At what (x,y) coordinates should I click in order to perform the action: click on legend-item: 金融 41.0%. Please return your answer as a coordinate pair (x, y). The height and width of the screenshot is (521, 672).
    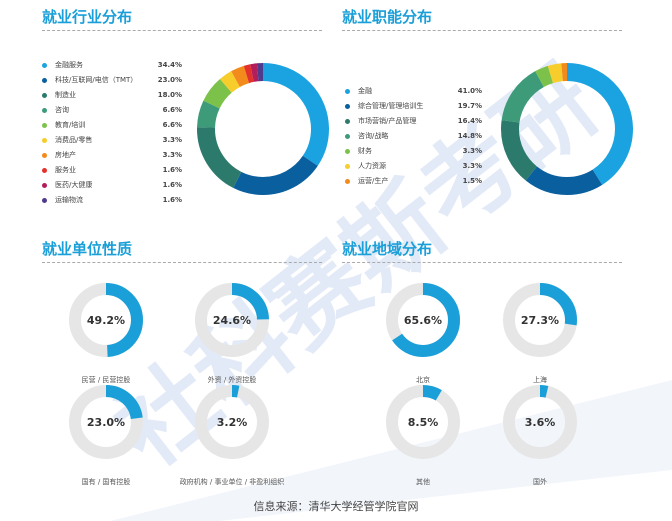
    Looking at the image, I should click on (413, 91).